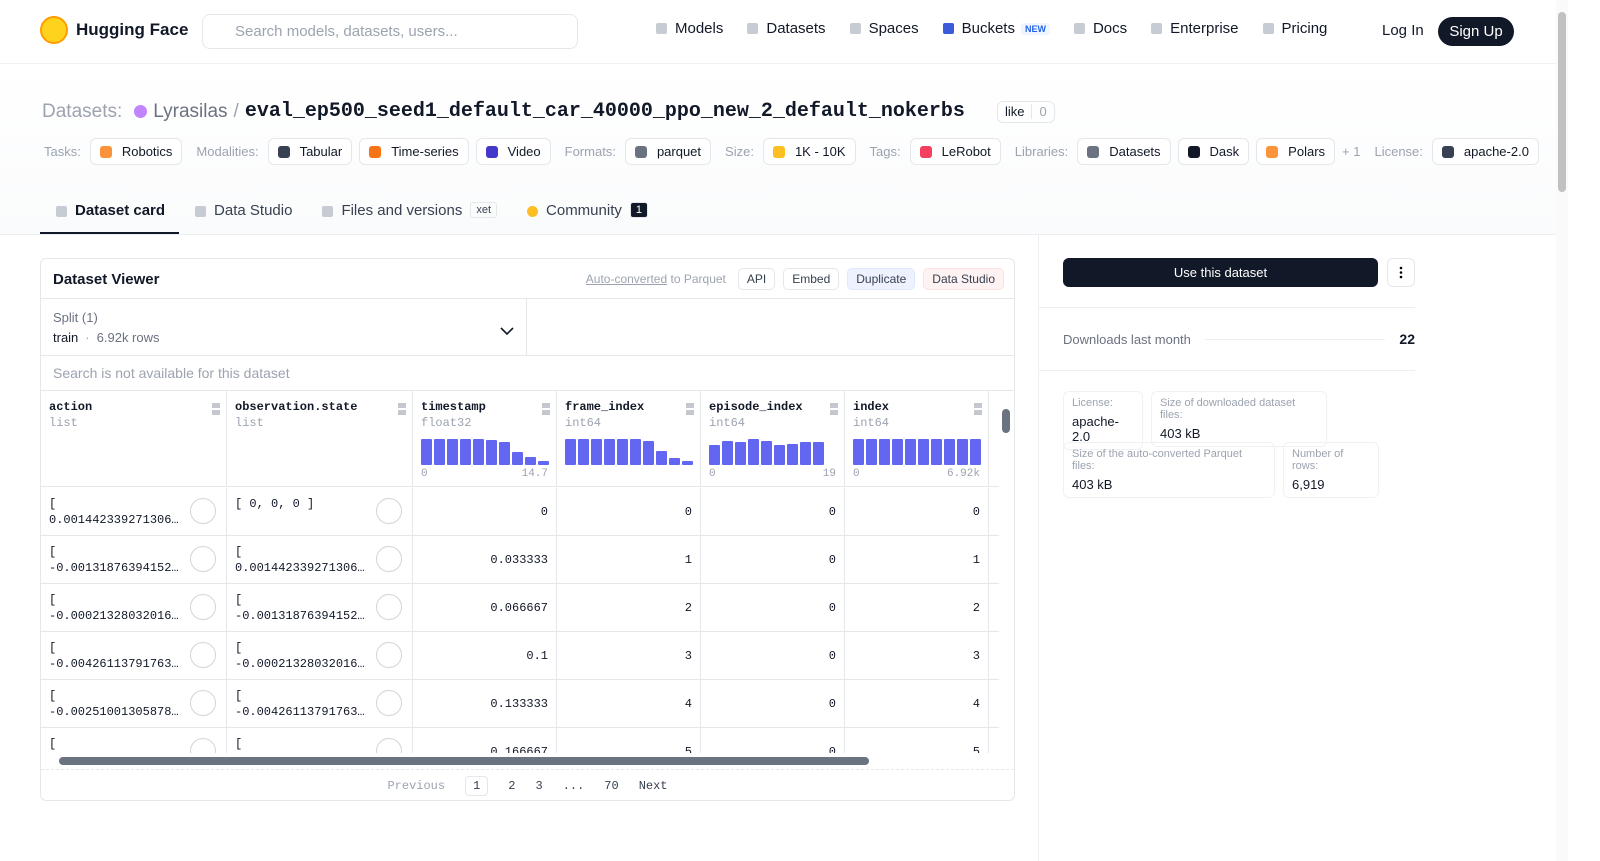 This screenshot has height=861, width=1600. I want to click on nav-link: Enterprise, so click(1195, 28).